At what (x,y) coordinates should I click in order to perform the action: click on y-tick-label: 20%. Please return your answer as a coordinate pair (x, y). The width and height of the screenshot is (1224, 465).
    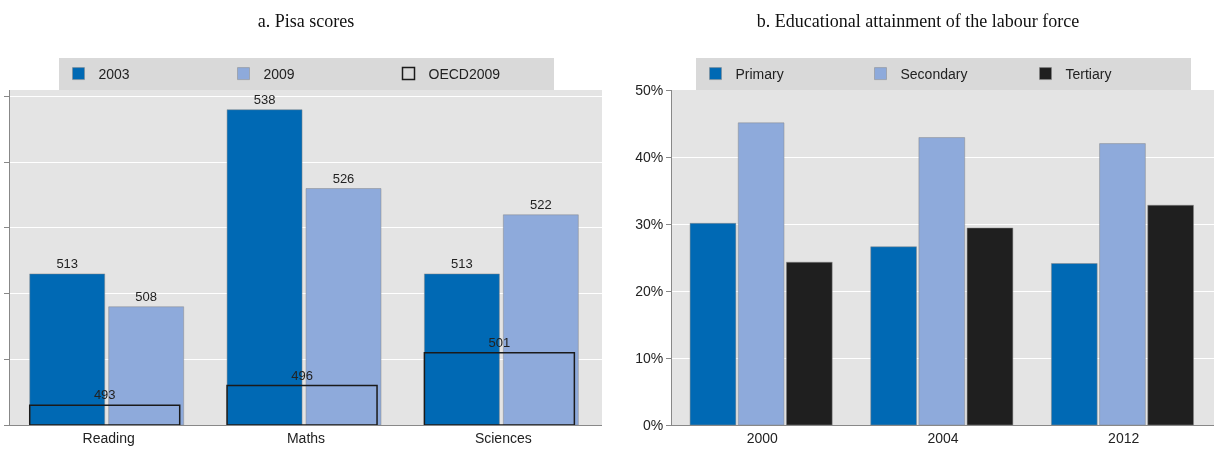
    Looking at the image, I should click on (649, 290).